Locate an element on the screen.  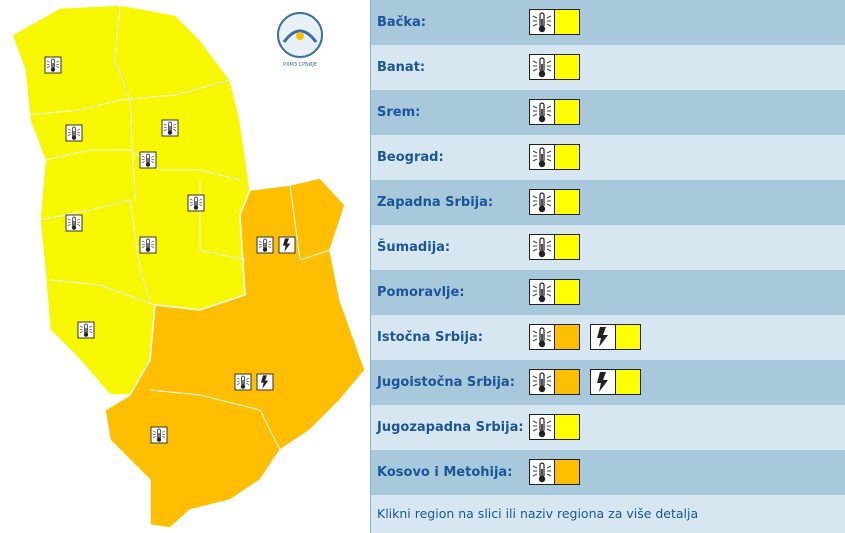
region-name: Šumadija: is located at coordinates (414, 247).